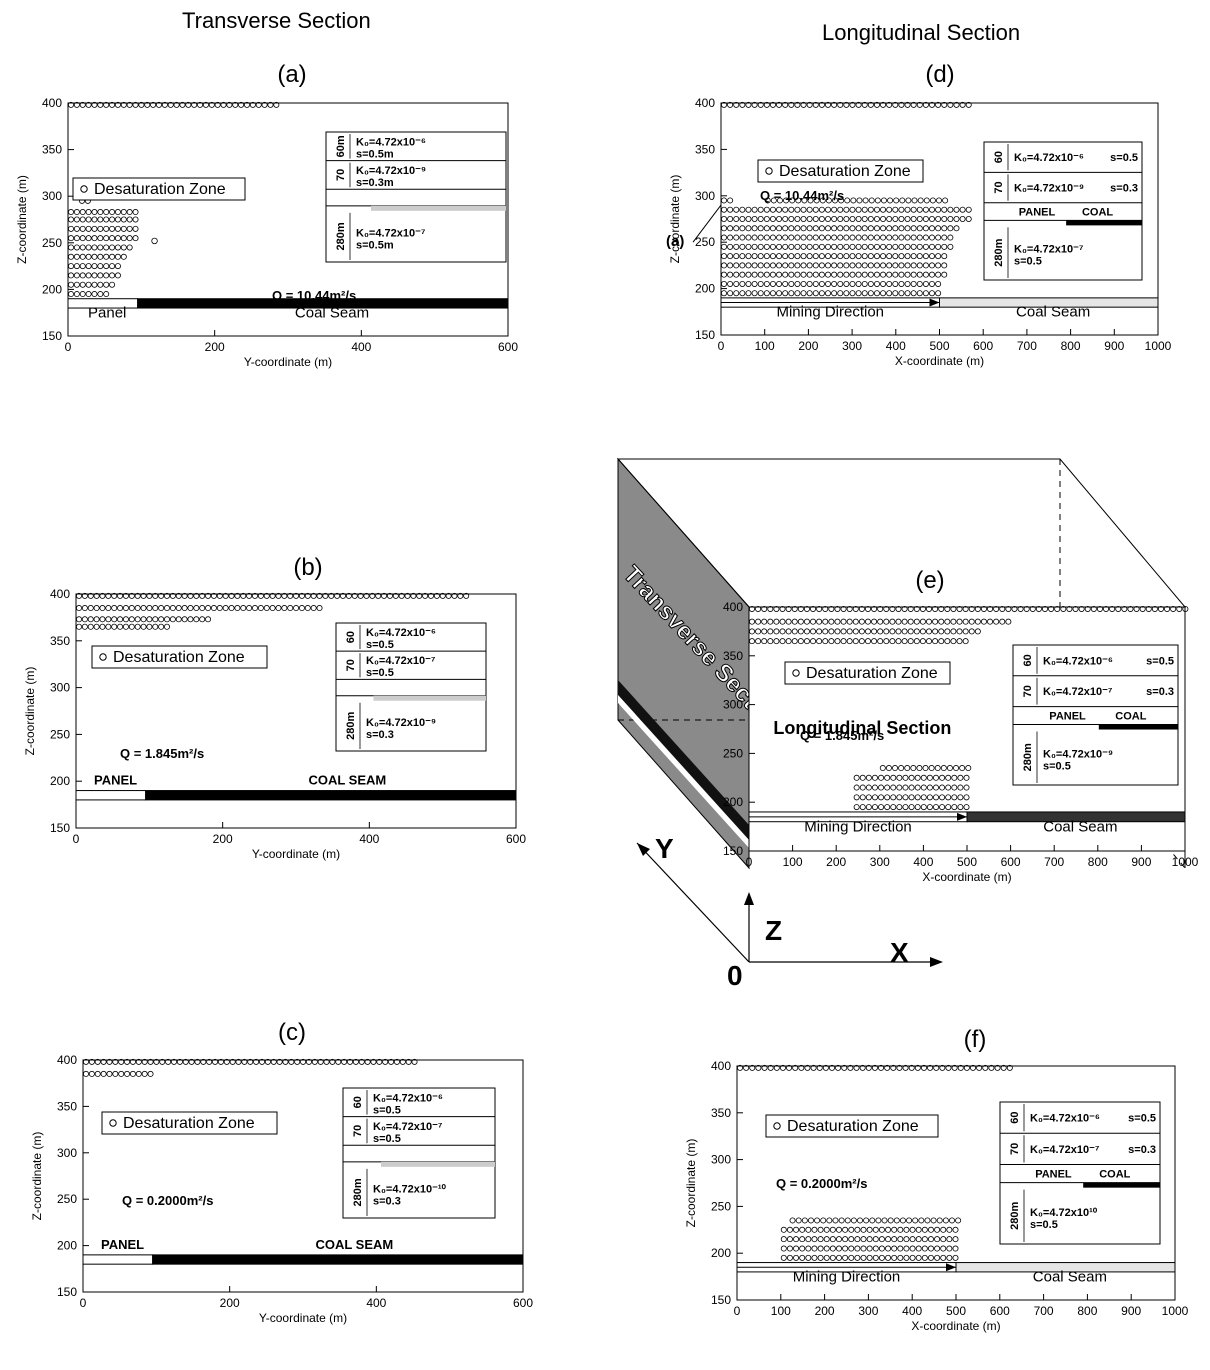 Image resolution: width=1210 pixels, height=1370 pixels. Describe the element at coordinates (1065, 1150) in the screenshot. I see `inset-k-value: K₀=4.72x10⁻⁷` at that location.